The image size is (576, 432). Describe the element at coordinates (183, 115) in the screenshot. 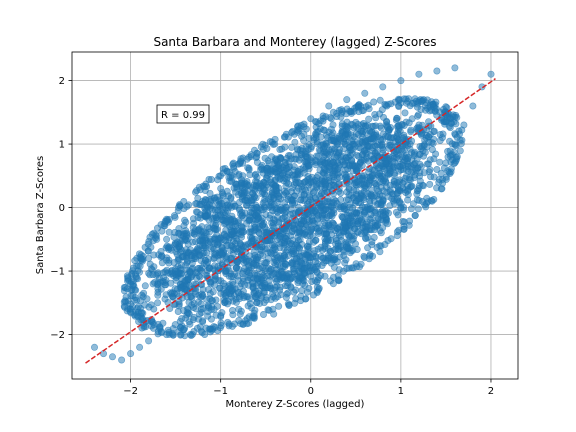

I see `annotation-text: R = 0.99` at that location.